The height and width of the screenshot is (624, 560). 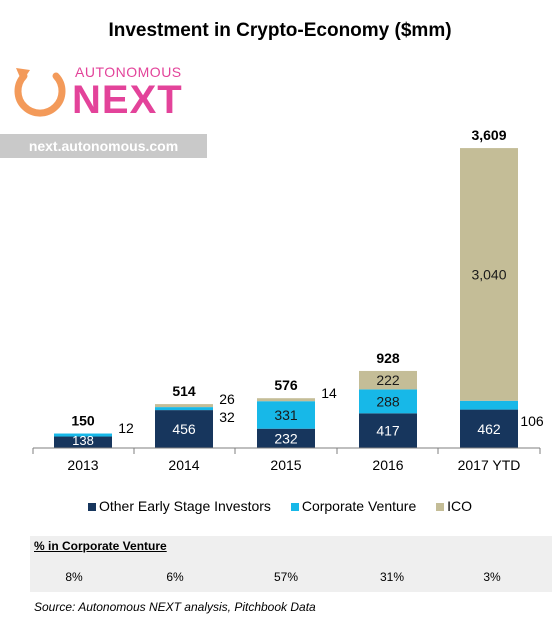 I want to click on legend-item-other: Other Early Stage Investors, so click(x=179, y=506).